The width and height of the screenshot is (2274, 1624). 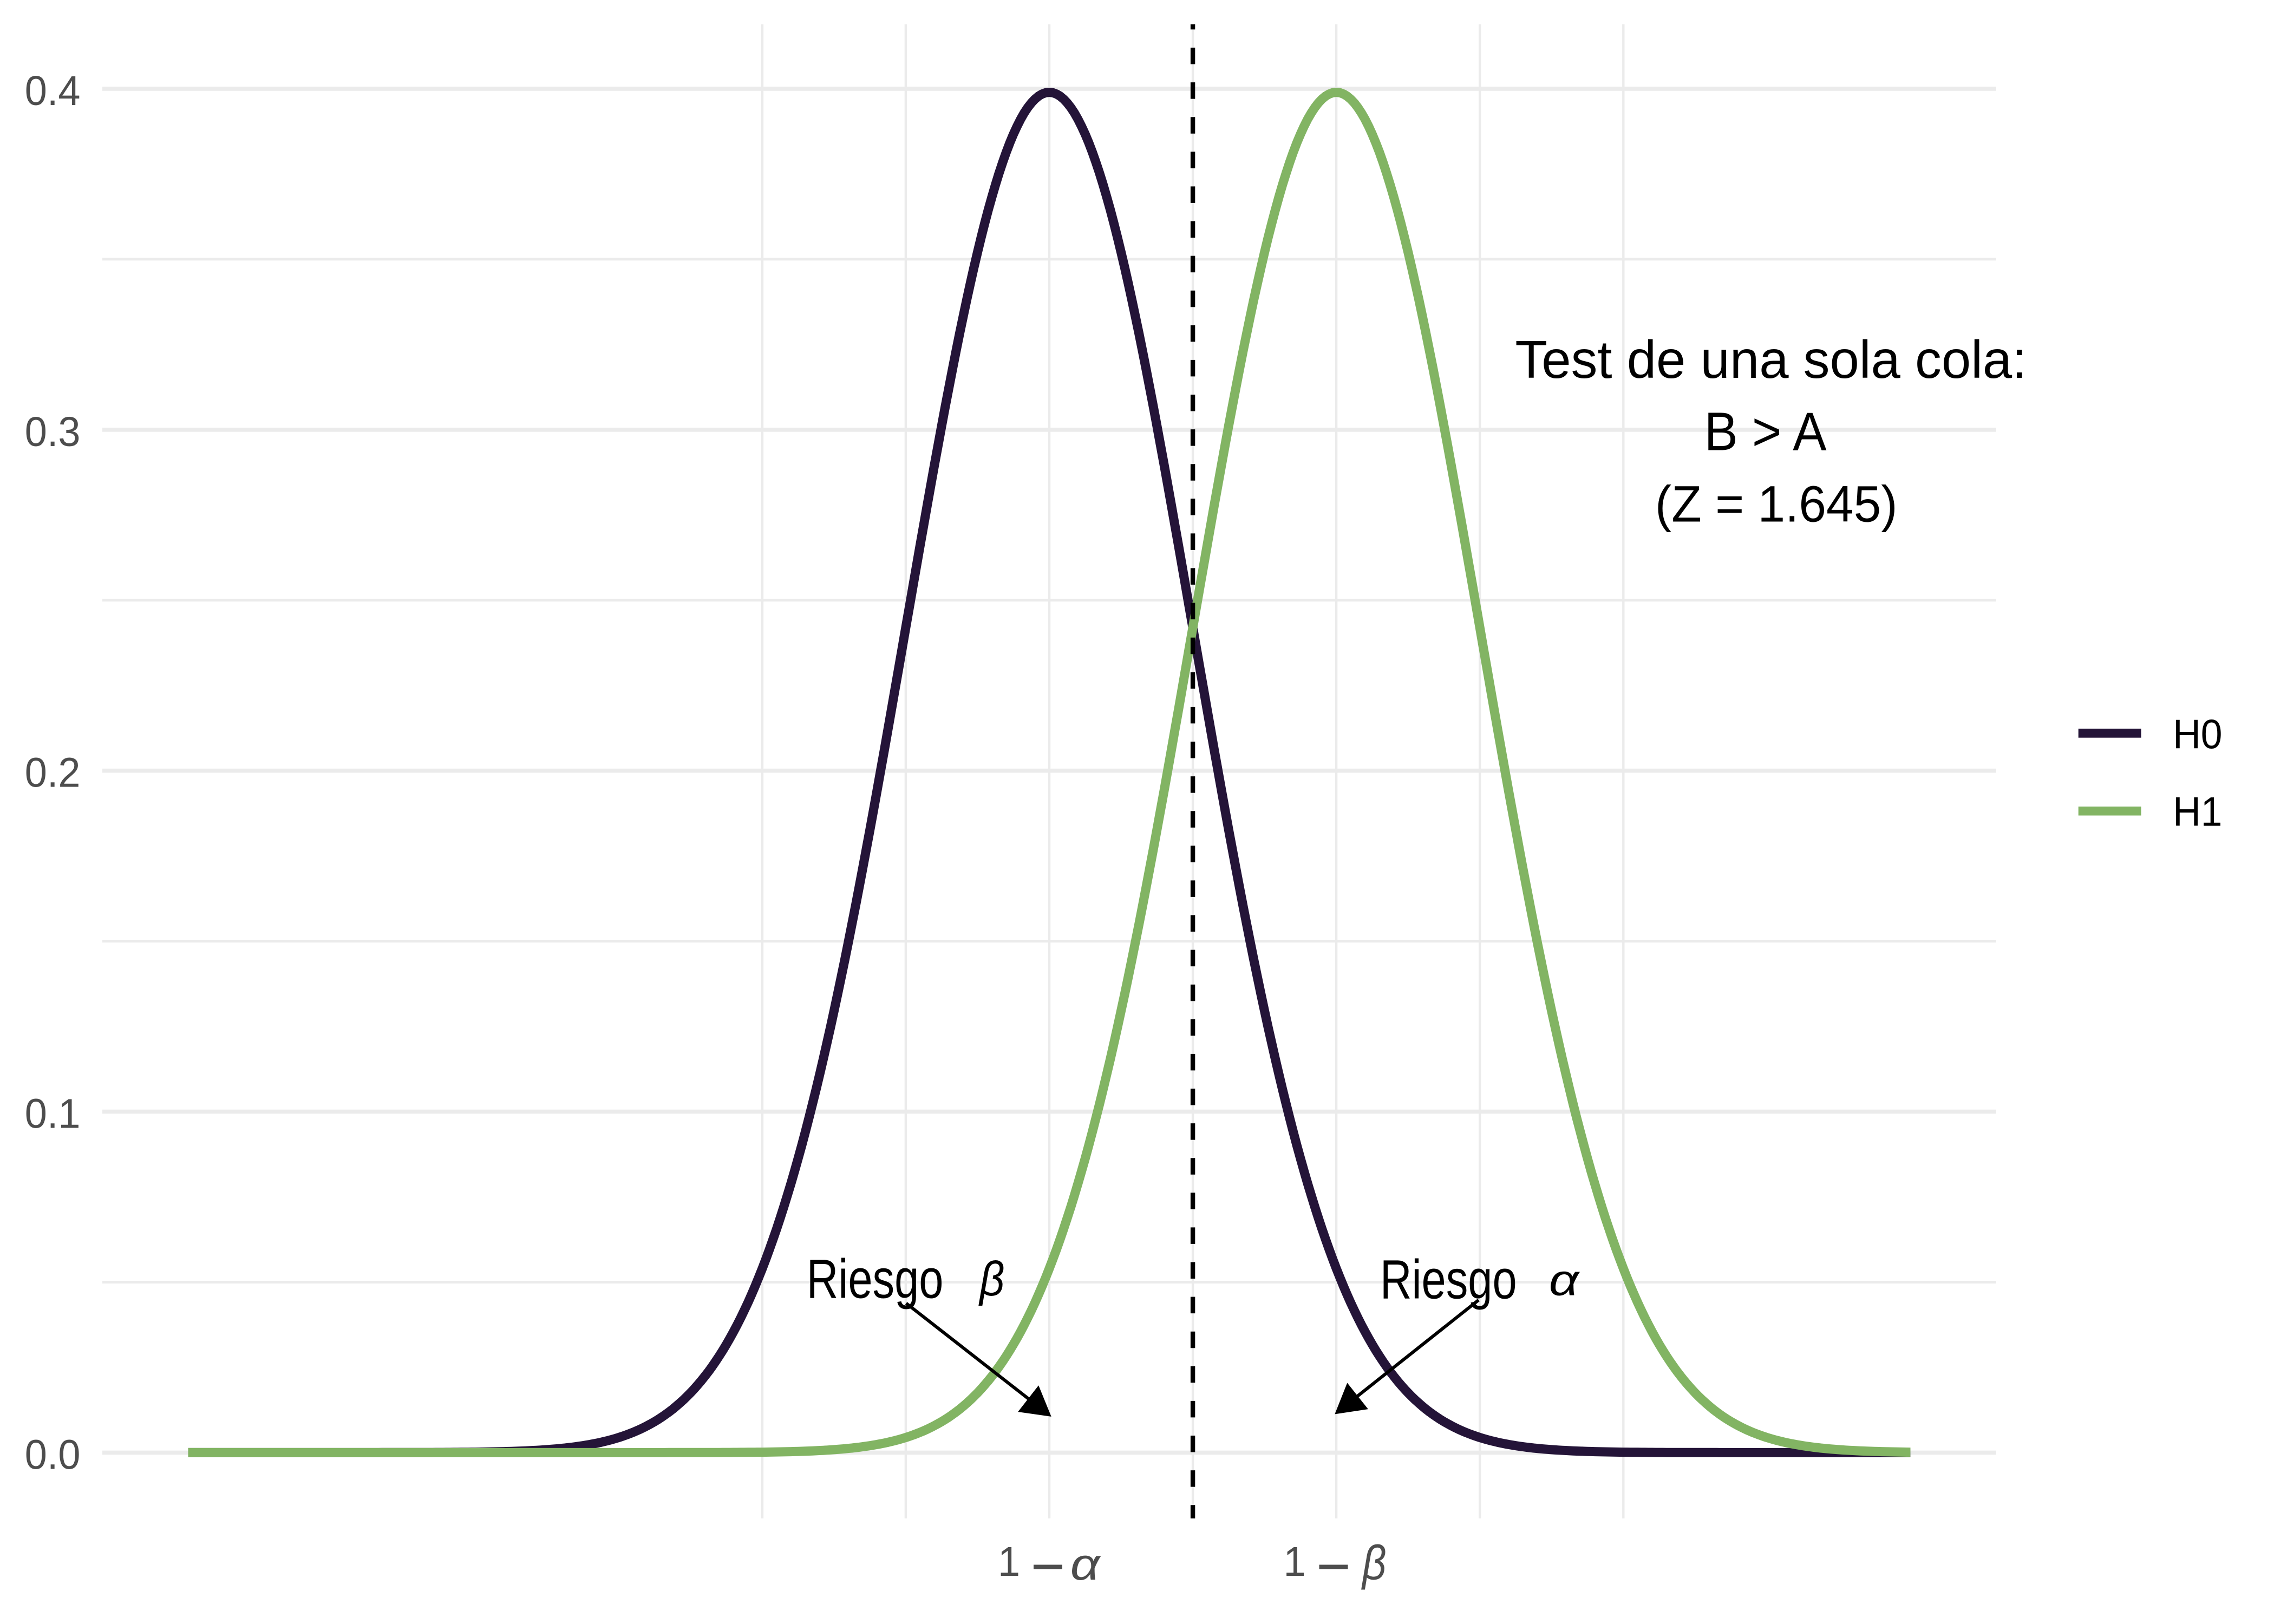 What do you see at coordinates (53, 1113) in the screenshot?
I see `svg-text: 0.1` at bounding box center [53, 1113].